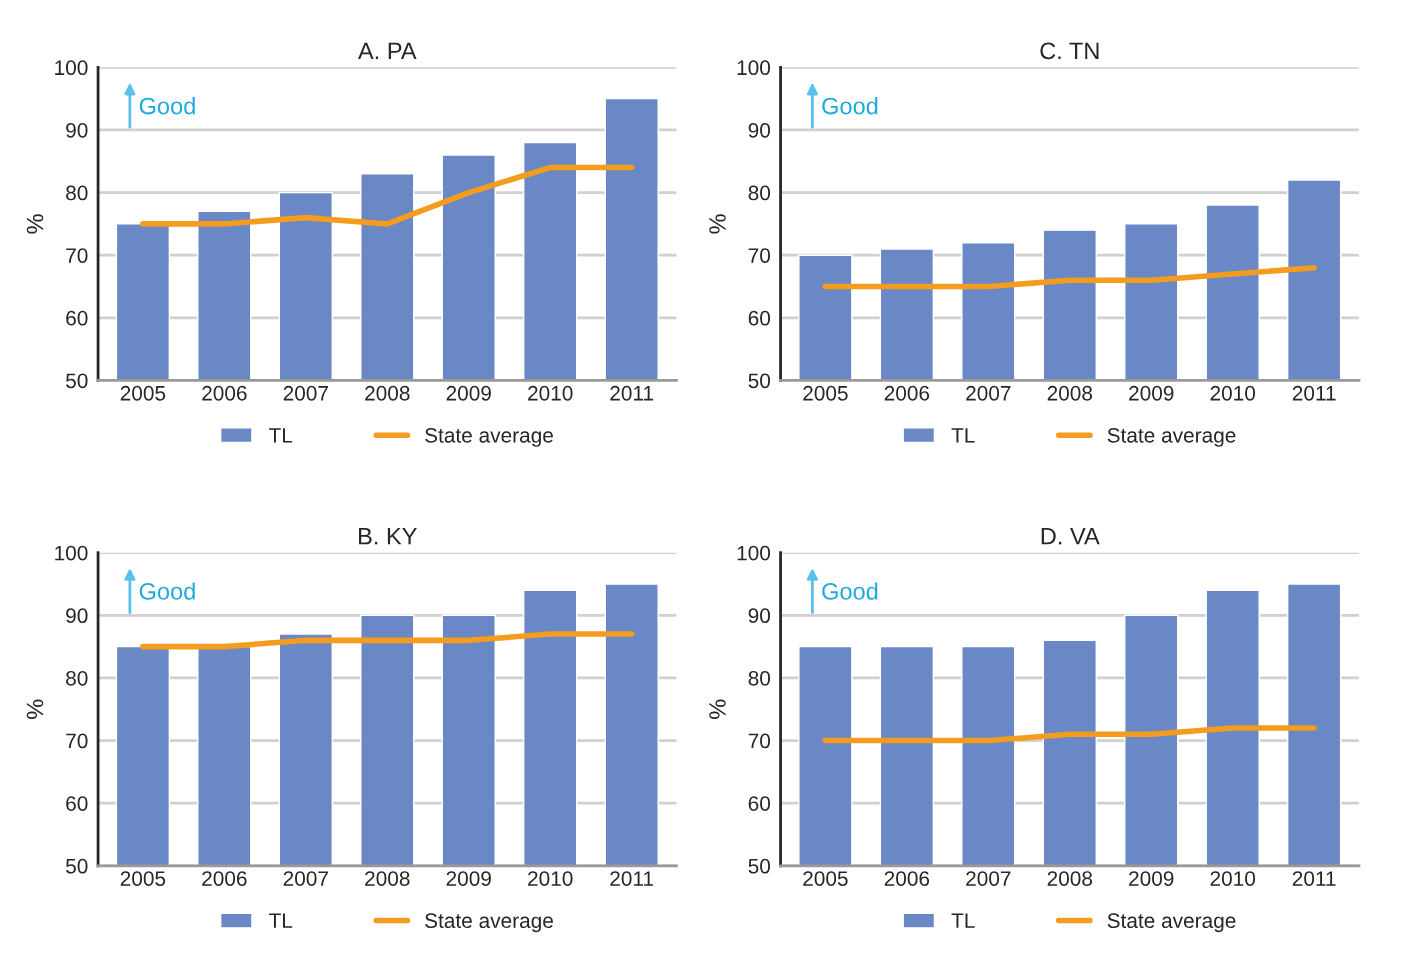  I want to click on chart-title: A. PA, so click(387, 51).